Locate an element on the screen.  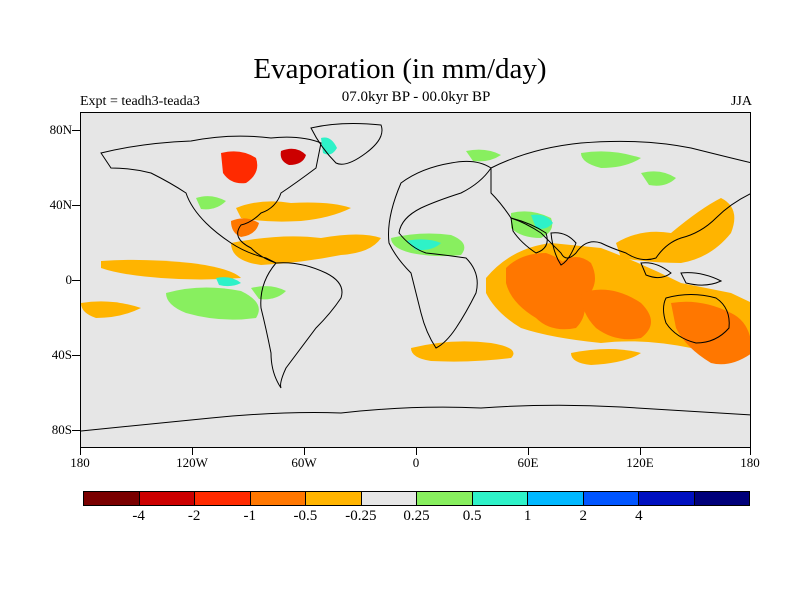
lon-tick-180w is located at coordinates (80, 451).